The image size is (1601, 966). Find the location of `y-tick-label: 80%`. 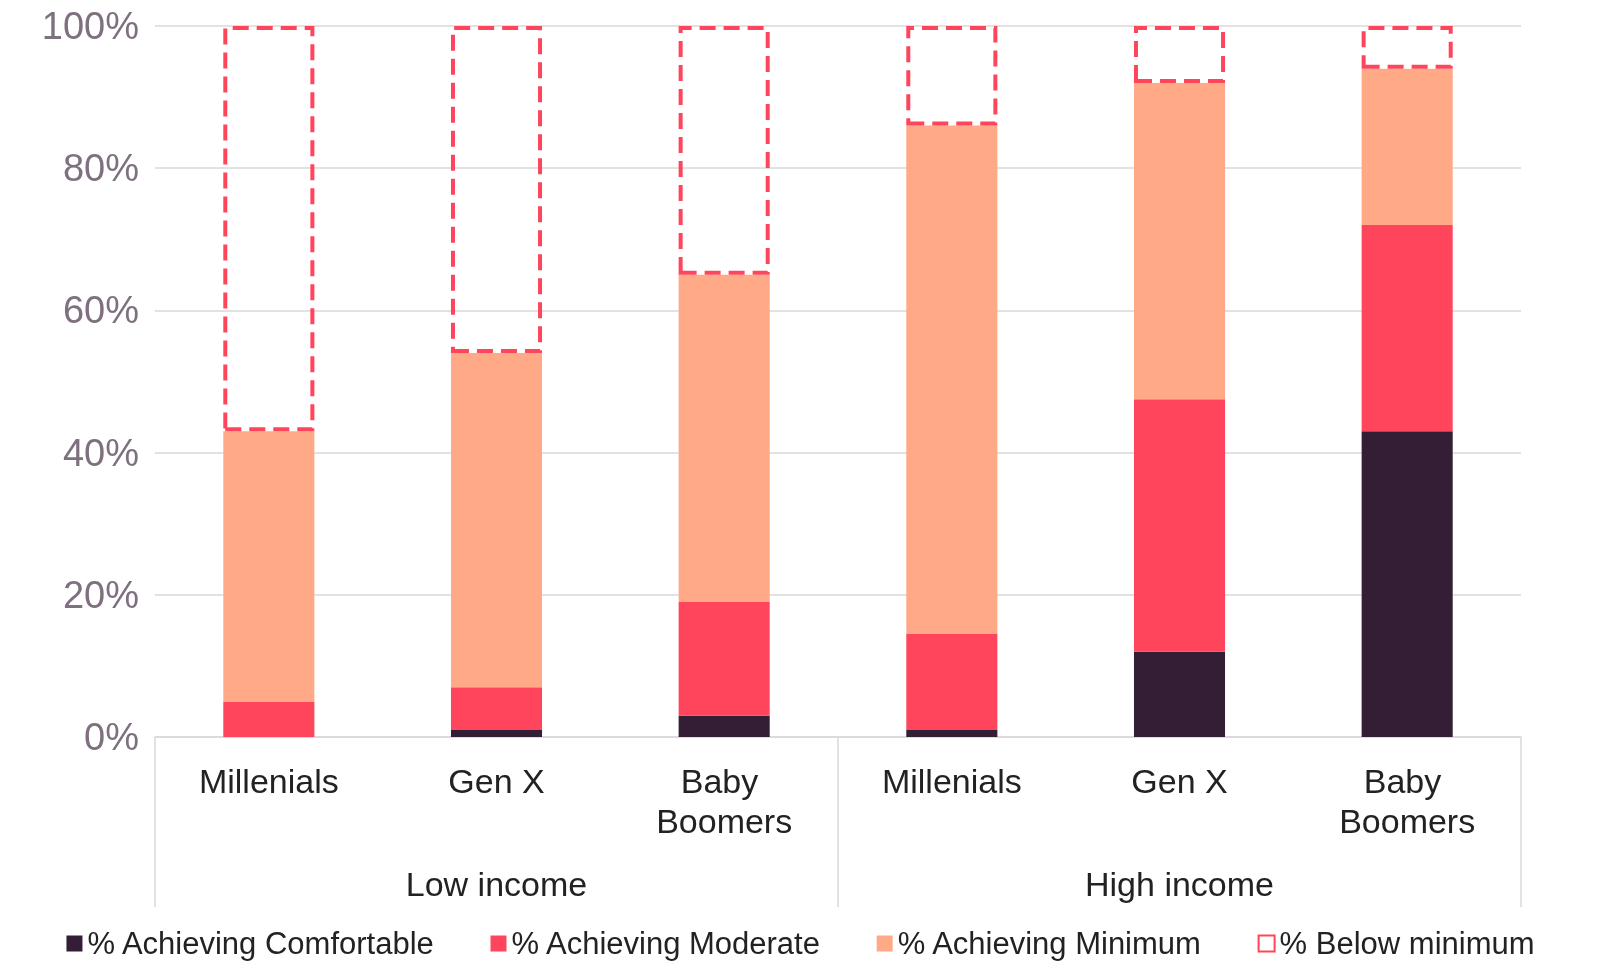

y-tick-label: 80% is located at coordinates (100, 168).